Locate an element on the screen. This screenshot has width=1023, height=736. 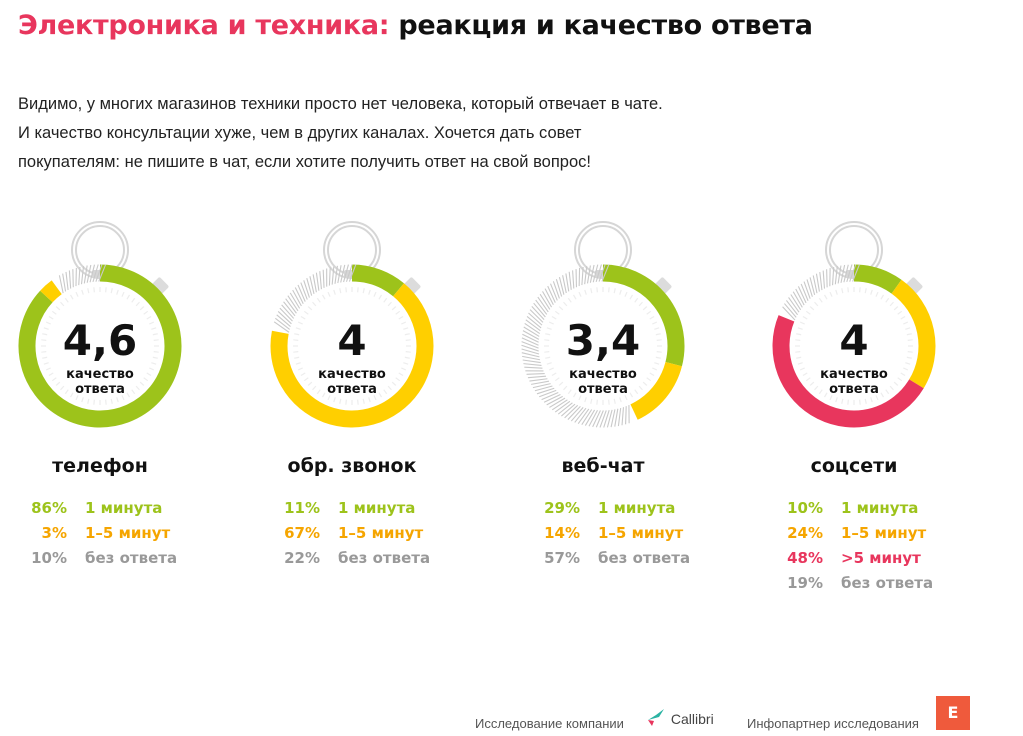
stat-row: 24% 1–5 минут is located at coordinates (853, 532).